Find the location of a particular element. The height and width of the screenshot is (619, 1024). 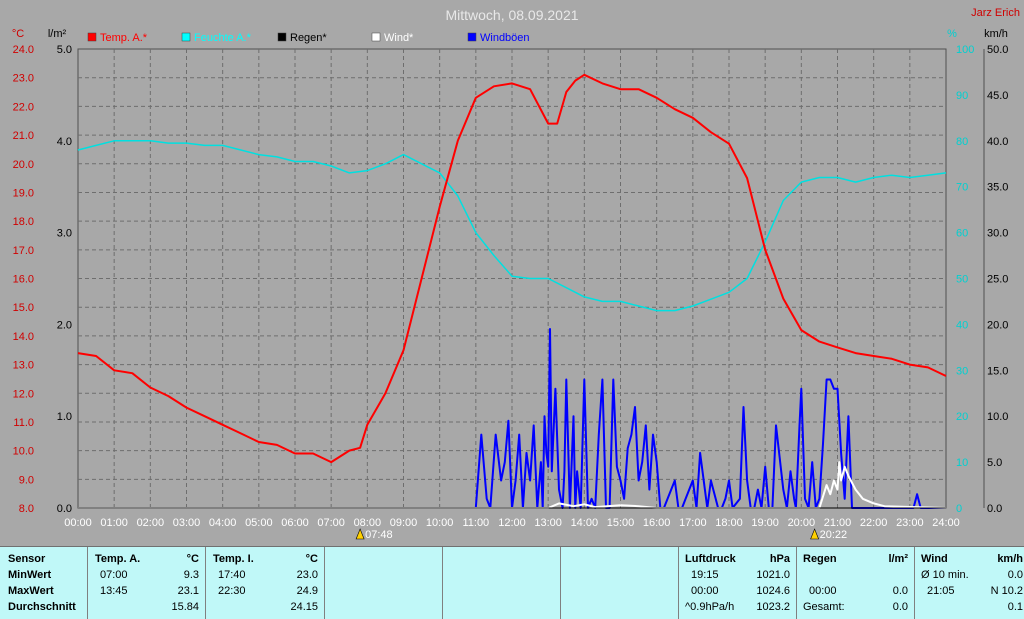

humidity-tick-label: 90 is located at coordinates (962, 96).